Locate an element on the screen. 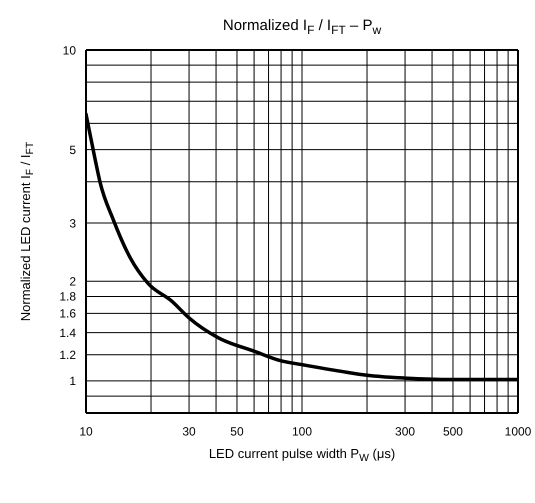 The width and height of the screenshot is (535, 503). x-axis-title: LED current pulse width P$_{W}$ (μs) is located at coordinates (302, 455).